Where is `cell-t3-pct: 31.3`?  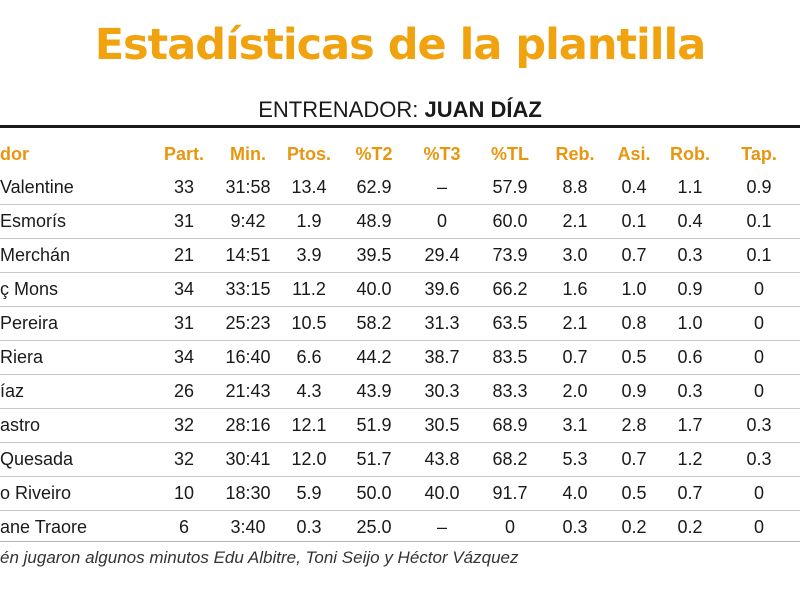
cell-t3-pct: 31.3 is located at coordinates (442, 323).